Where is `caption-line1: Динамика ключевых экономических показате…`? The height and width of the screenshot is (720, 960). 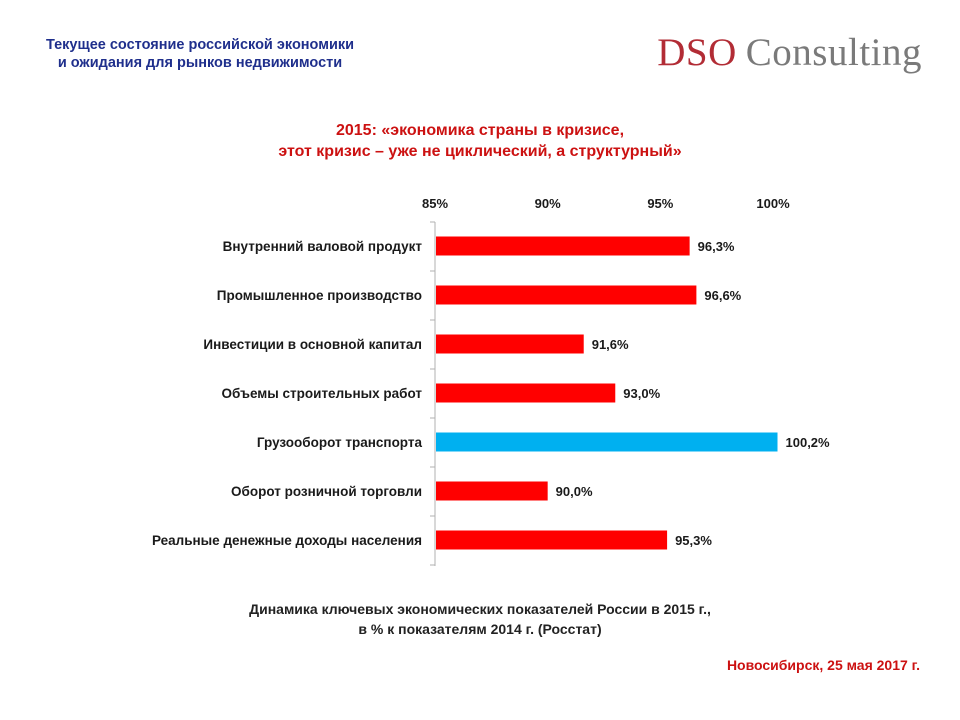
caption-line1: Динамика ключевых экономических показате… is located at coordinates (480, 609).